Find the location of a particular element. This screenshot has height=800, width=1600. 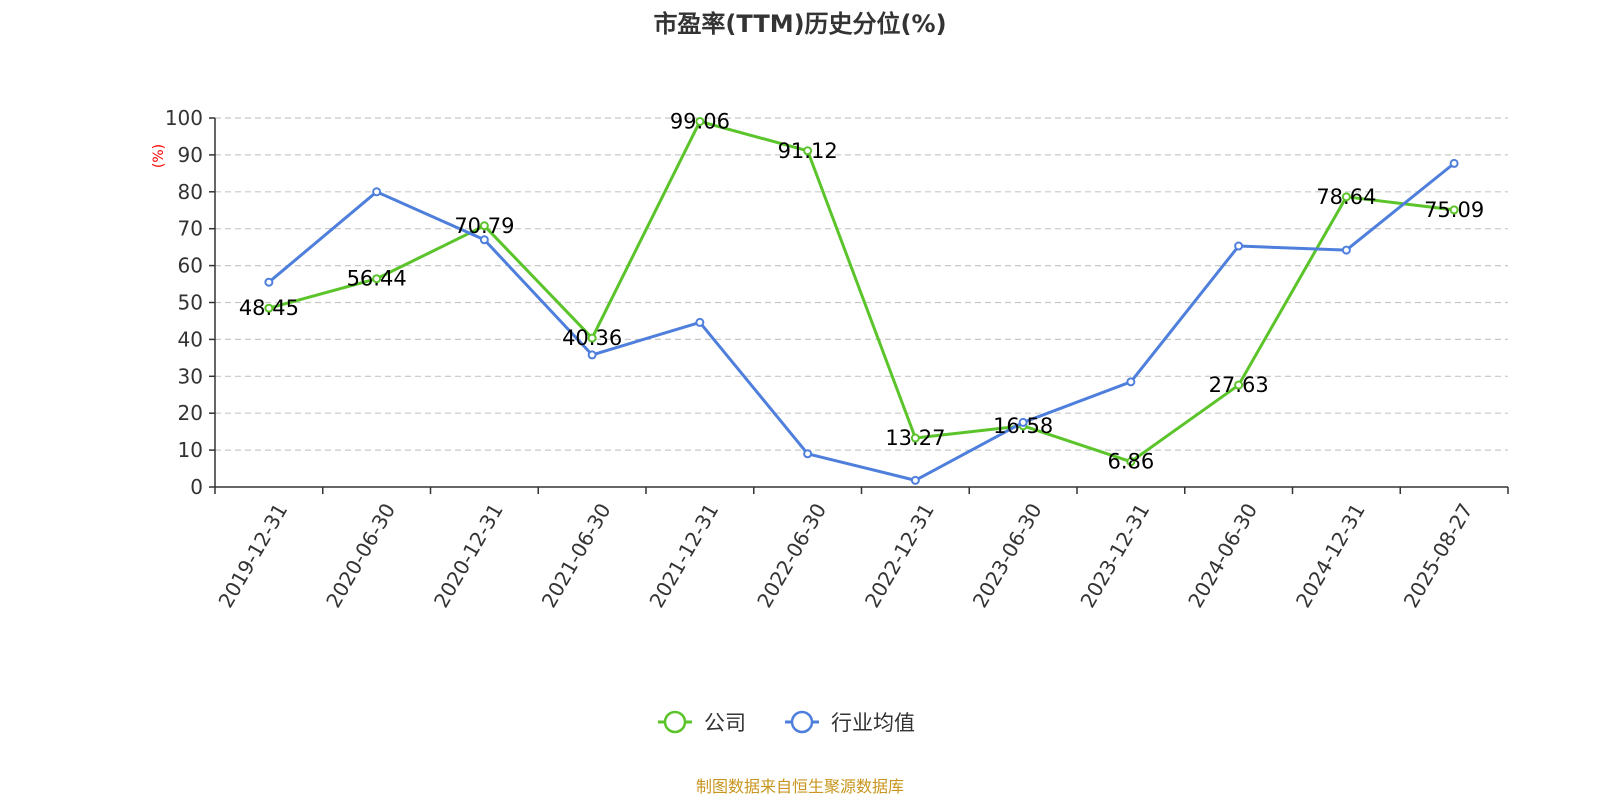

y-tick-label: 20 is located at coordinates (190, 413).